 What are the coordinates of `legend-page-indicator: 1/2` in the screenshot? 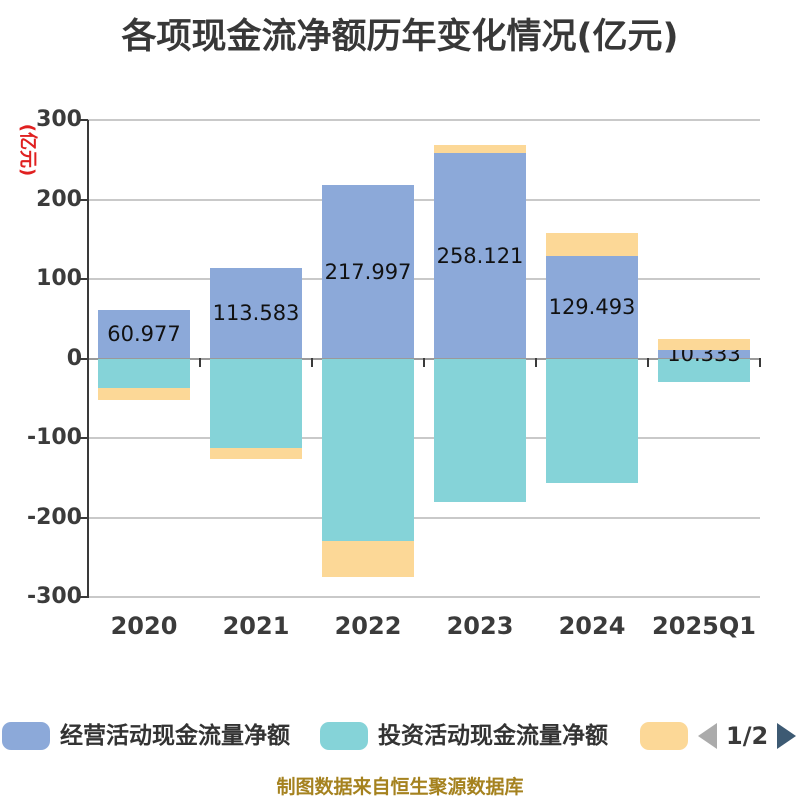 It's located at (747, 736).